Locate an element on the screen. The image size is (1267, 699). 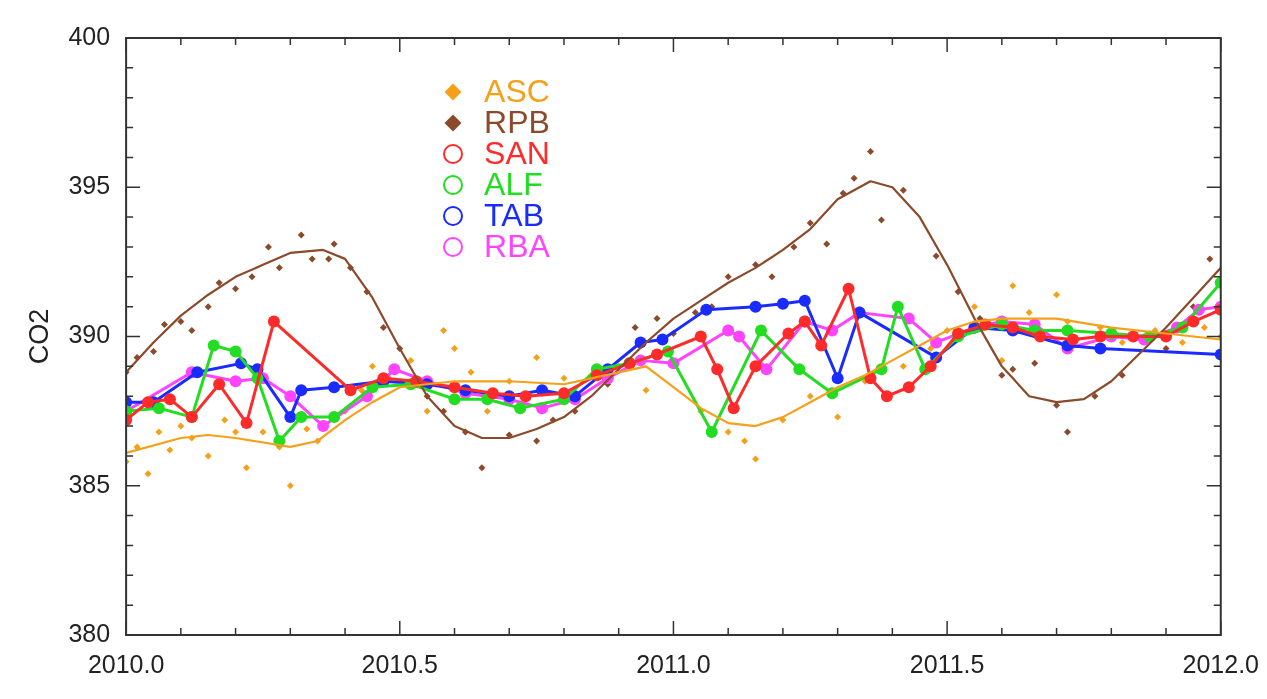
y-axis-title: CO2 is located at coordinates (38, 336).